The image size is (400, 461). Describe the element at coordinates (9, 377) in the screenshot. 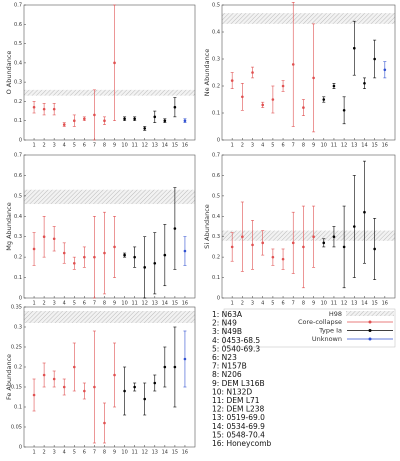

I see `y-axis-label: Fe Abundance` at that location.